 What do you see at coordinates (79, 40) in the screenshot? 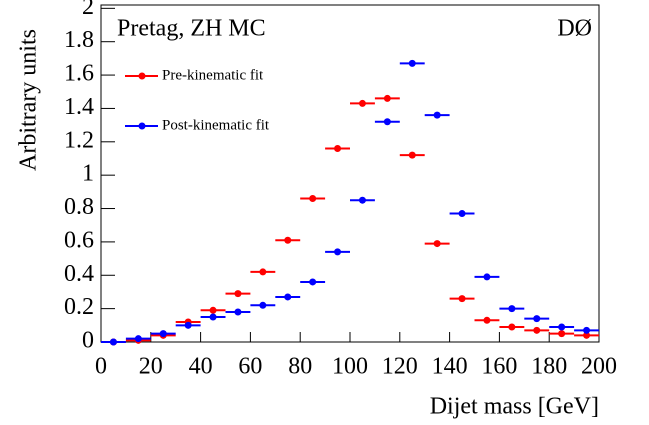
I see `y-tick-label: 1.8` at bounding box center [79, 40].